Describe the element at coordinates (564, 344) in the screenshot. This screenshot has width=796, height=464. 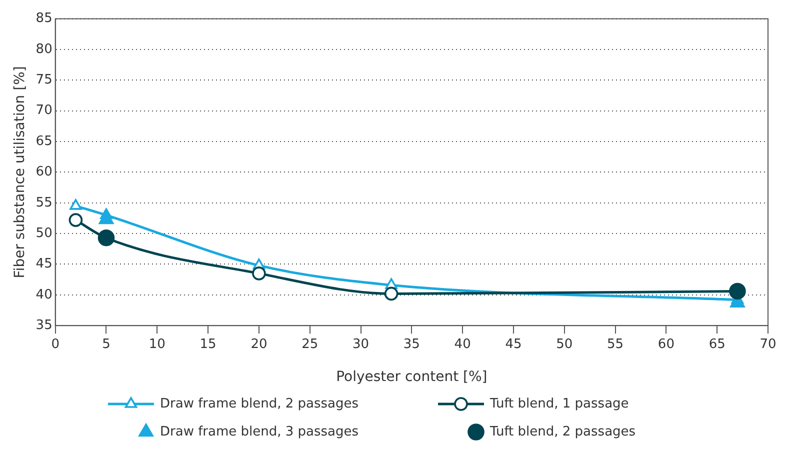
I see `x-tick-label: 50` at that location.